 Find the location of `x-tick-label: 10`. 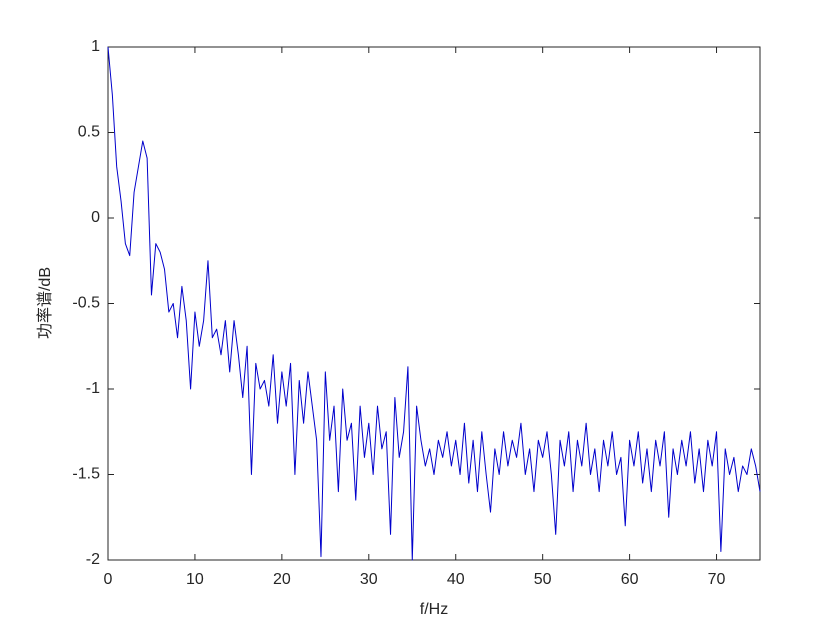

x-tick-label: 10 is located at coordinates (195, 579).